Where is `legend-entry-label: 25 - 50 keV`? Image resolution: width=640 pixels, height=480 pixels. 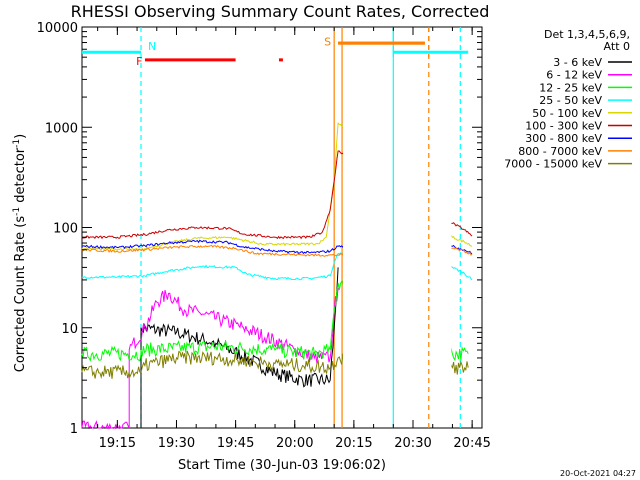
legend-entry-label: 25 - 50 keV is located at coordinates (570, 100).